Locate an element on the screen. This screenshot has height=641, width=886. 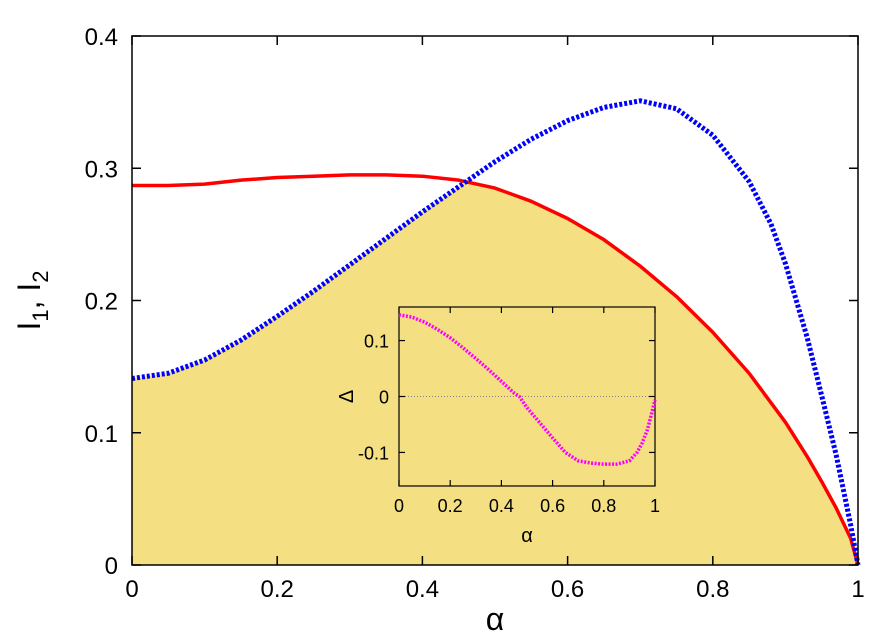
x-tick-label: 0.6 is located at coordinates (567, 589).